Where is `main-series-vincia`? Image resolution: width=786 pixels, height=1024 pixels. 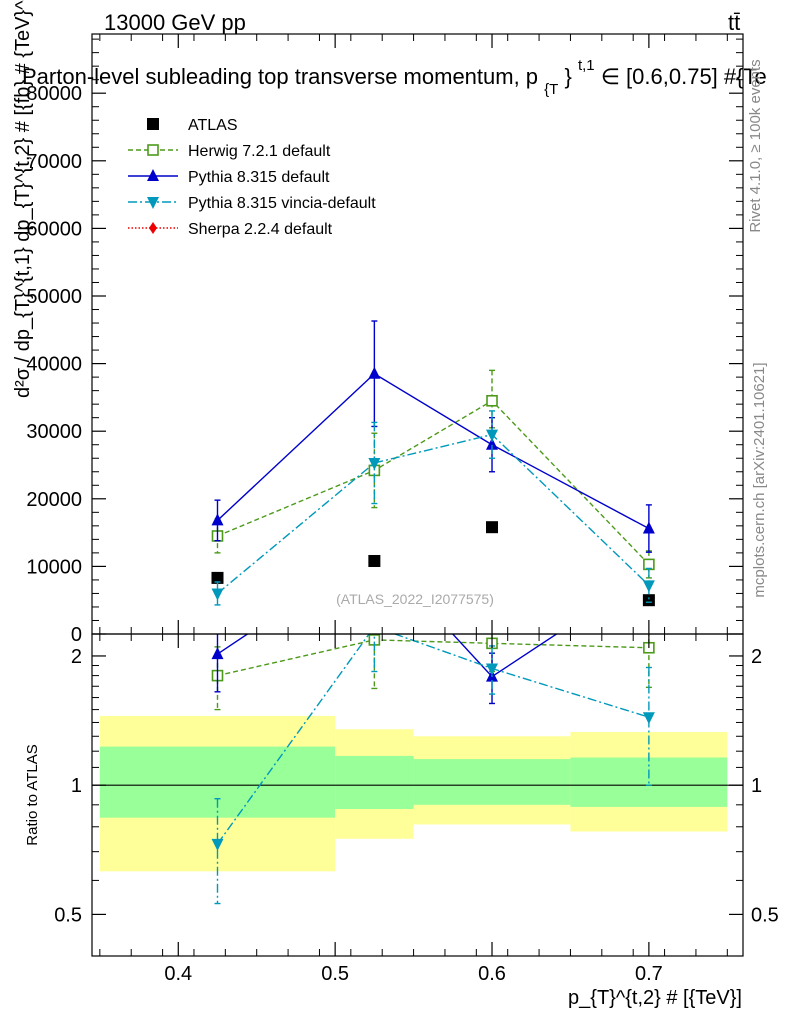
main-series-vincia is located at coordinates (433, 508).